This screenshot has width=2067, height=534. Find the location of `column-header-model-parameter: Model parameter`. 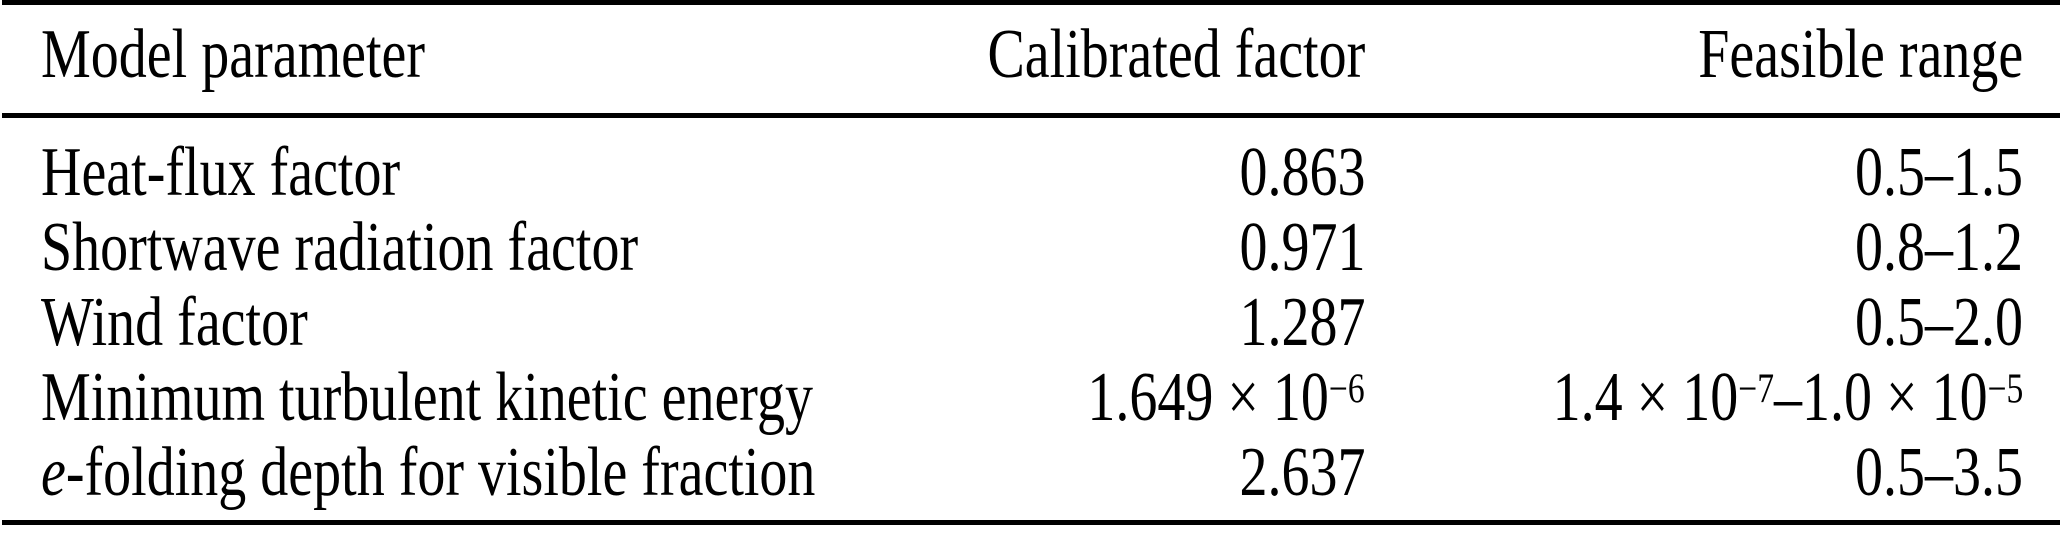

column-header-model-parameter: Model parameter is located at coordinates (478, 54).